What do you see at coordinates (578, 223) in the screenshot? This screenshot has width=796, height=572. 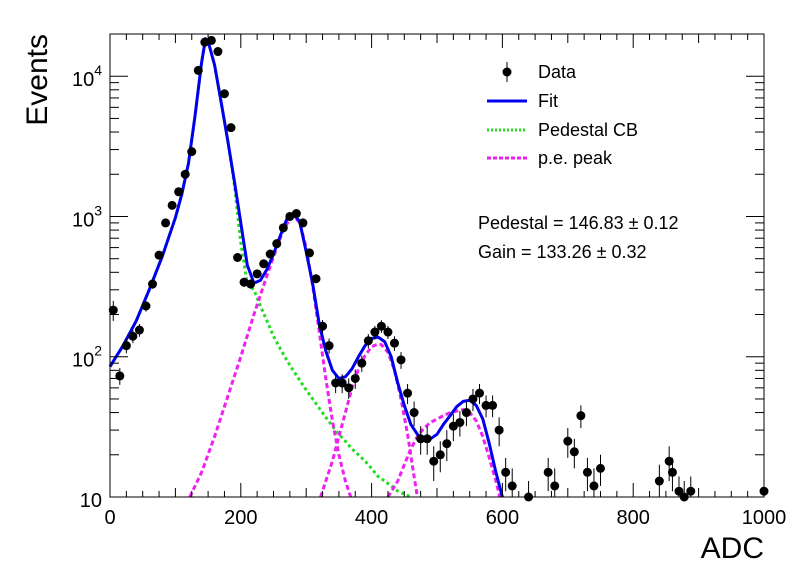 I see `fit-result-text: Pedestal = 146.83 ± 0.12` at bounding box center [578, 223].